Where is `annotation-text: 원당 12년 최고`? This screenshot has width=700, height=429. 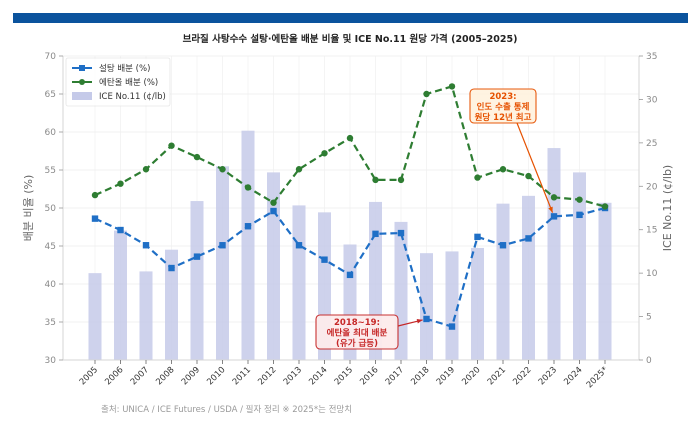 annotation-text: 원당 12년 최고 is located at coordinates (503, 117).